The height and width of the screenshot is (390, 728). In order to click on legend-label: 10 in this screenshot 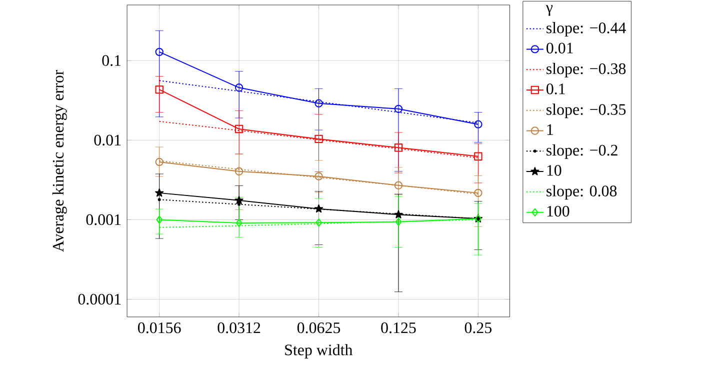, I will do `click(554, 170)`.